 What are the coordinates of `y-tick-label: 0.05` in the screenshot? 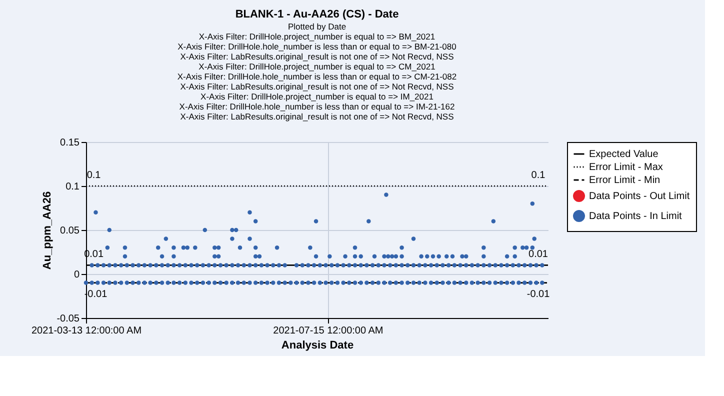 It's located at (70, 231).